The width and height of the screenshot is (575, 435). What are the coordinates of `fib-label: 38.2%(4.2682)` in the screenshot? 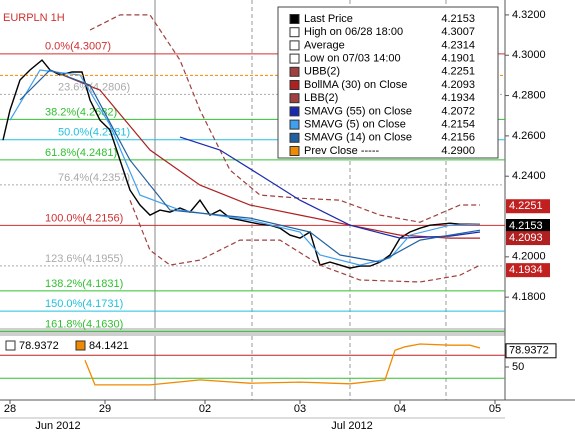 It's located at (81, 112).